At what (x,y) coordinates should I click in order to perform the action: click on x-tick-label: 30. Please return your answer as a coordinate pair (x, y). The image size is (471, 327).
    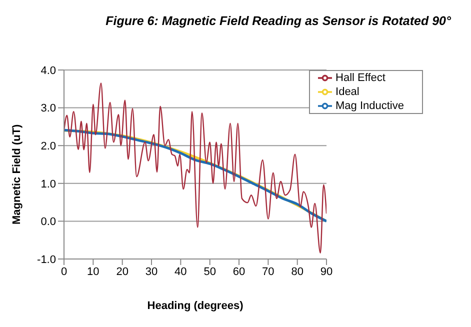
    Looking at the image, I should click on (151, 272).